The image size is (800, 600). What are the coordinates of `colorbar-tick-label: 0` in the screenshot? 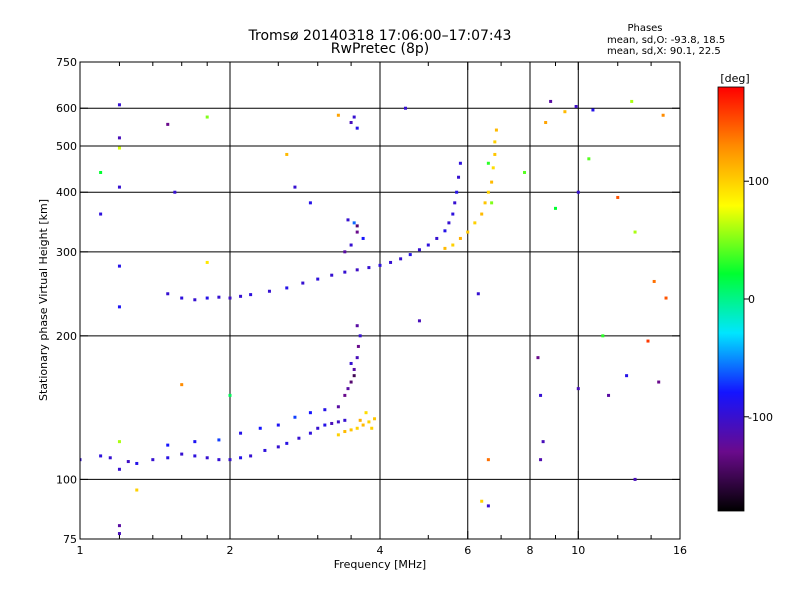 It's located at (751, 299).